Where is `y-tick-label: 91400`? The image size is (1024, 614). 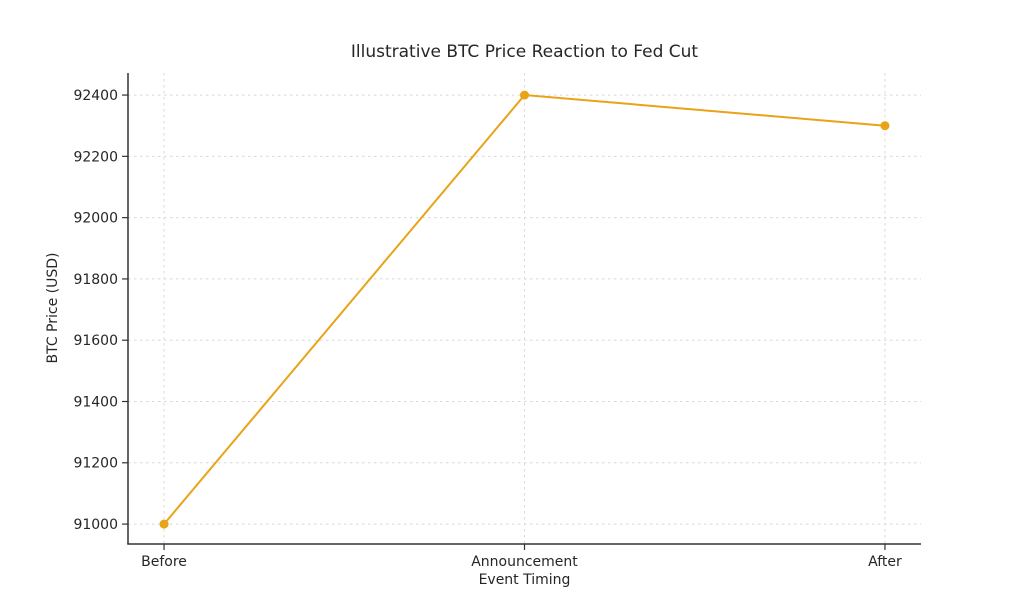
y-tick-label: 91400 is located at coordinates (95, 402).